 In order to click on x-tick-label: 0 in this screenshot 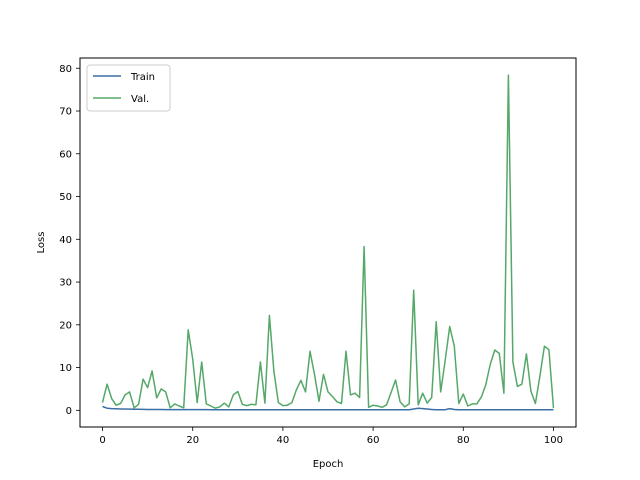, I will do `click(102, 440)`.